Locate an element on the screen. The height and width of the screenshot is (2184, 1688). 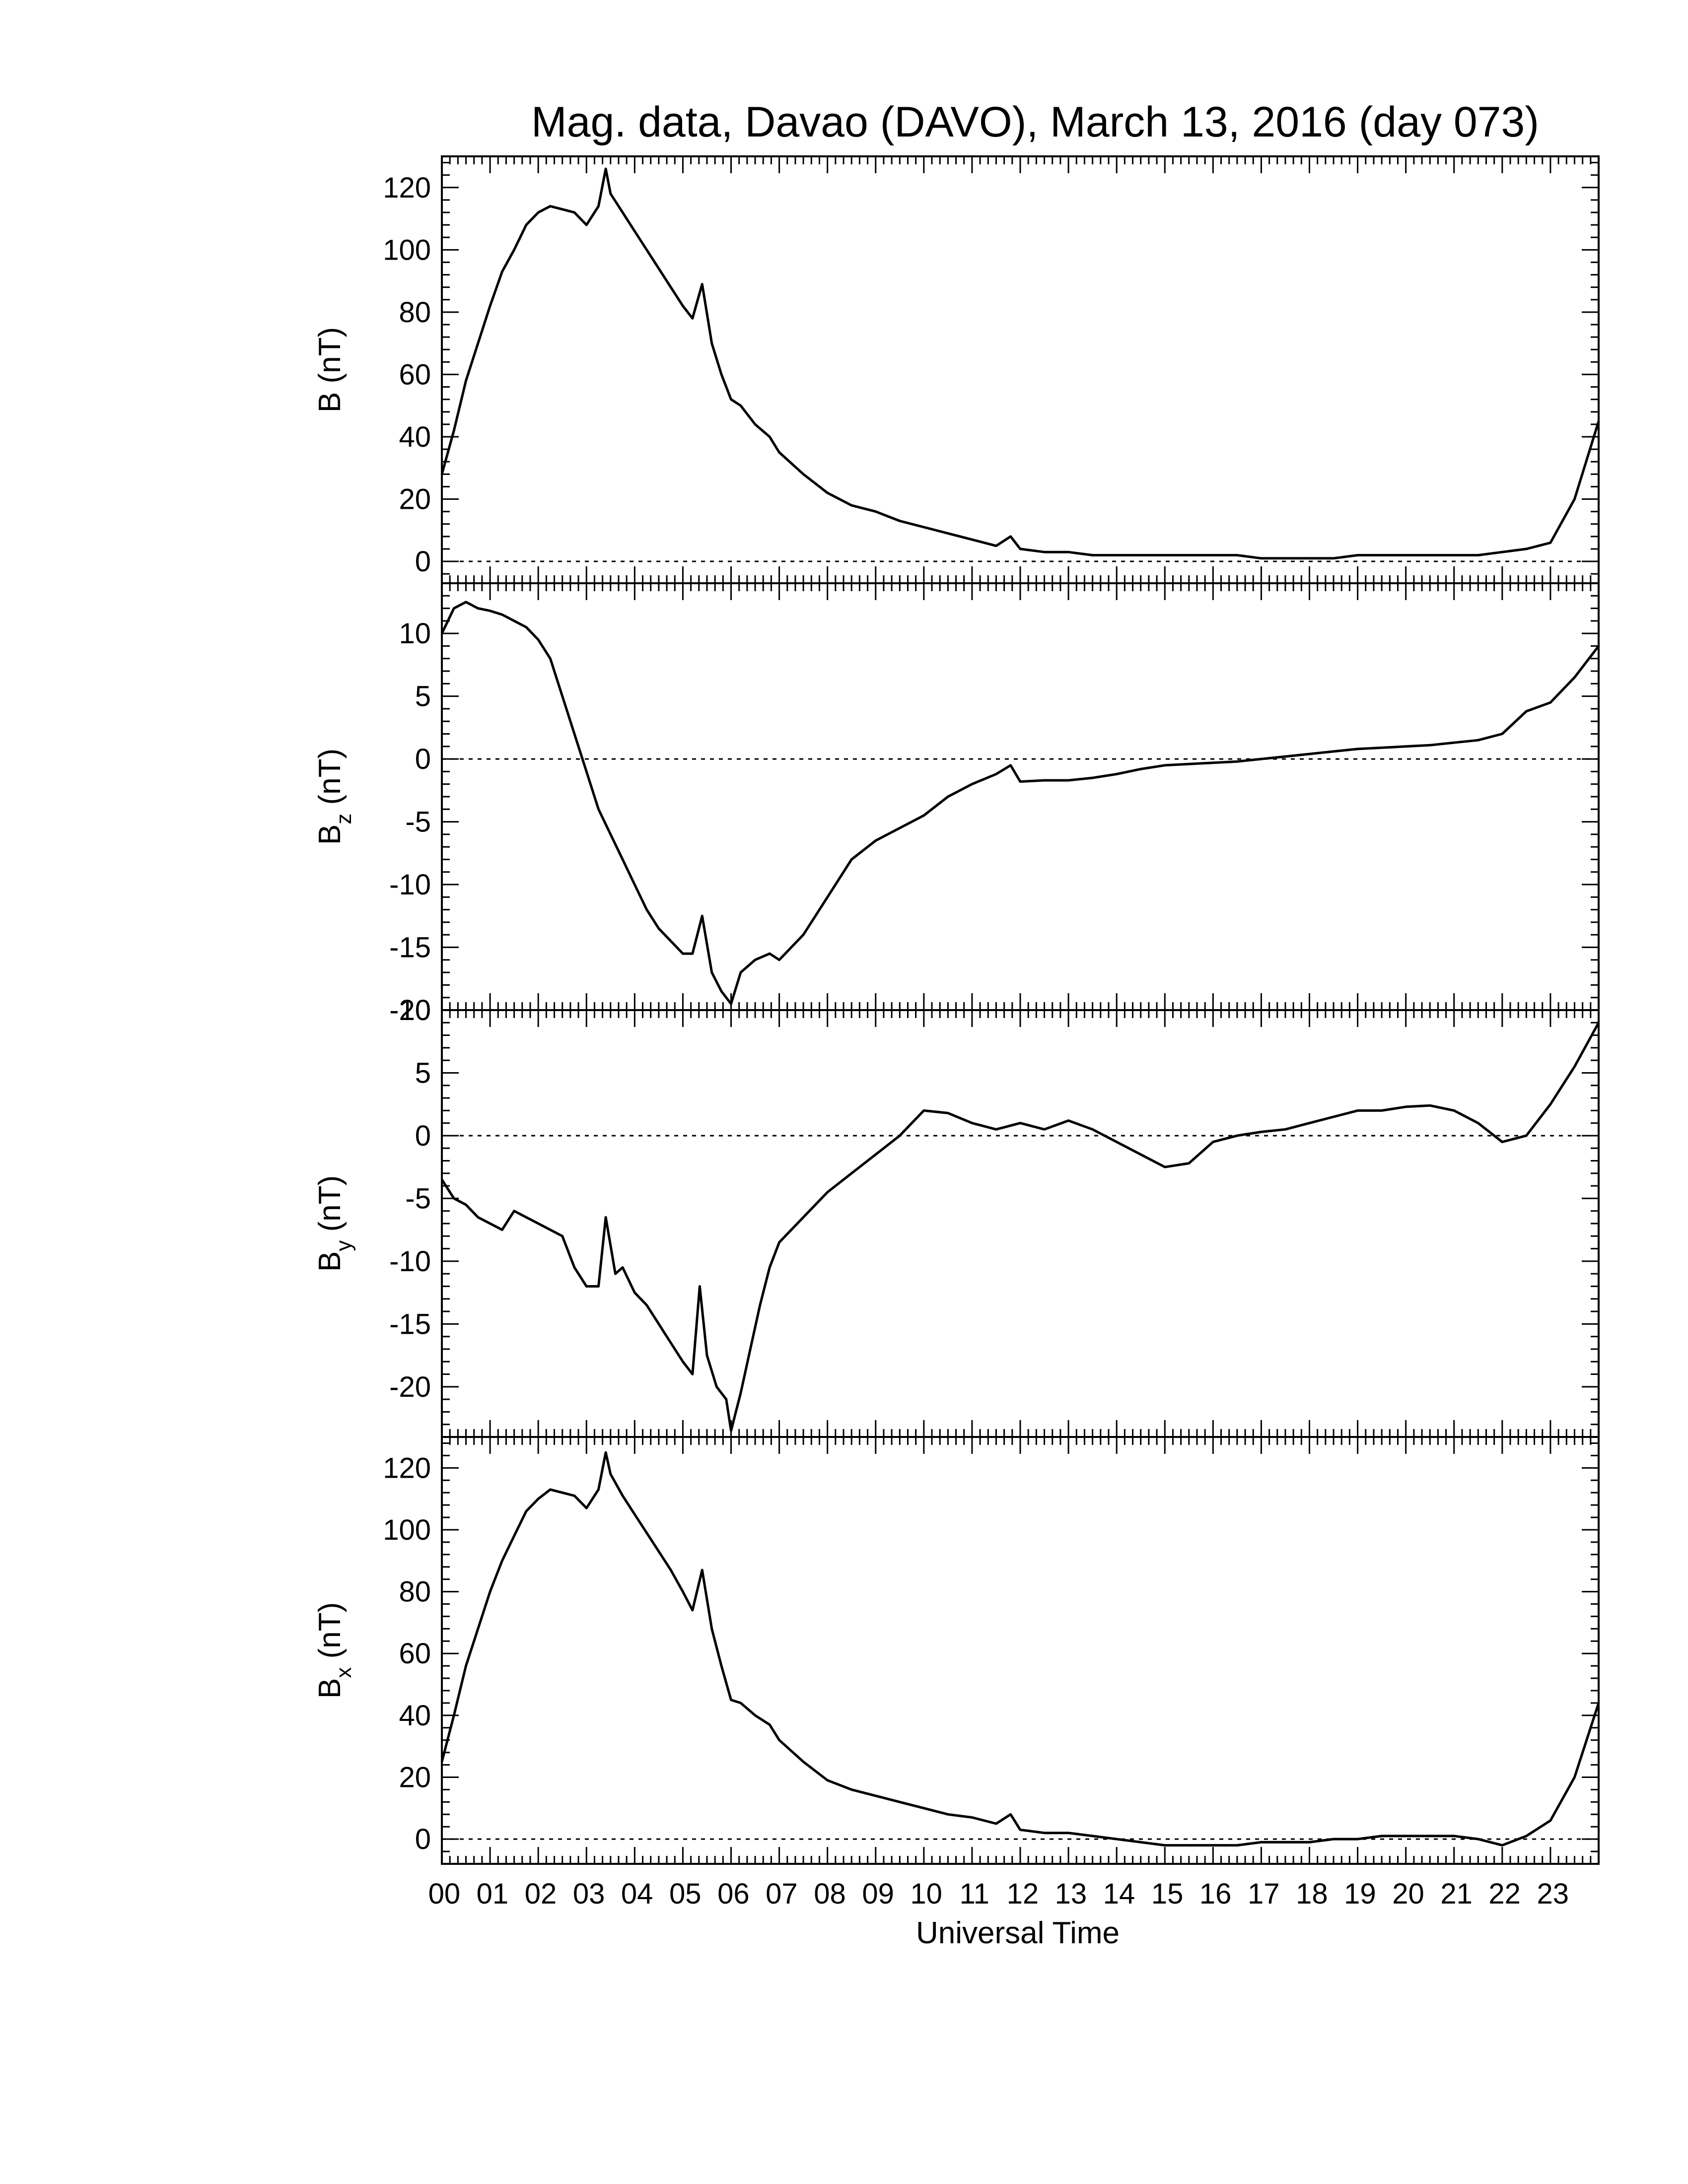
y-axis-label: B (nT) is located at coordinates (330, 369).